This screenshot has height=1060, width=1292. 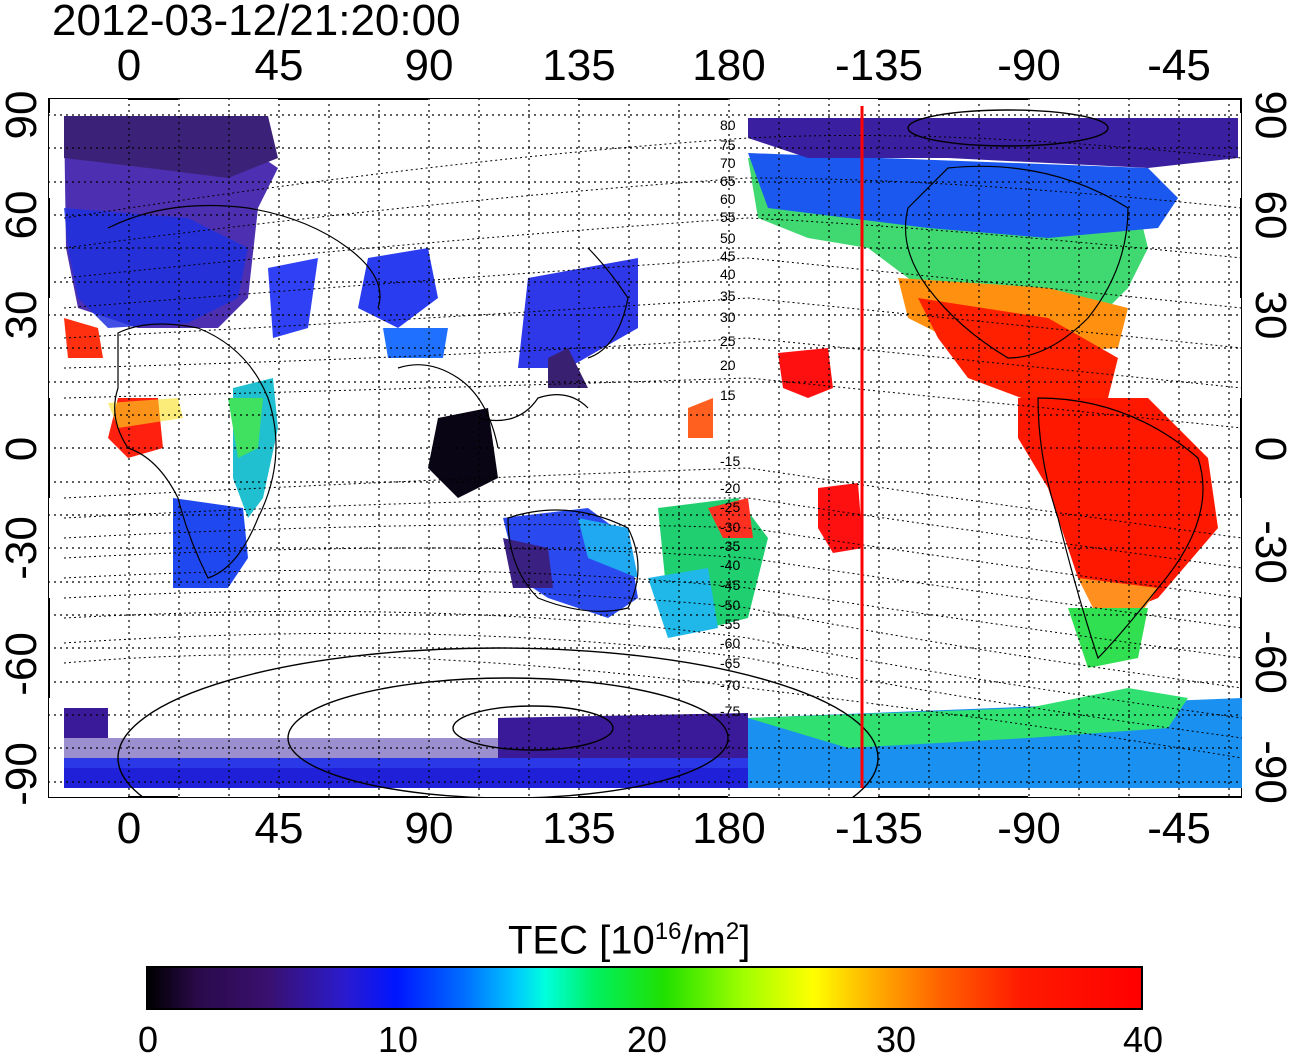 I want to click on right-tick: -30, so click(x=1269, y=552).